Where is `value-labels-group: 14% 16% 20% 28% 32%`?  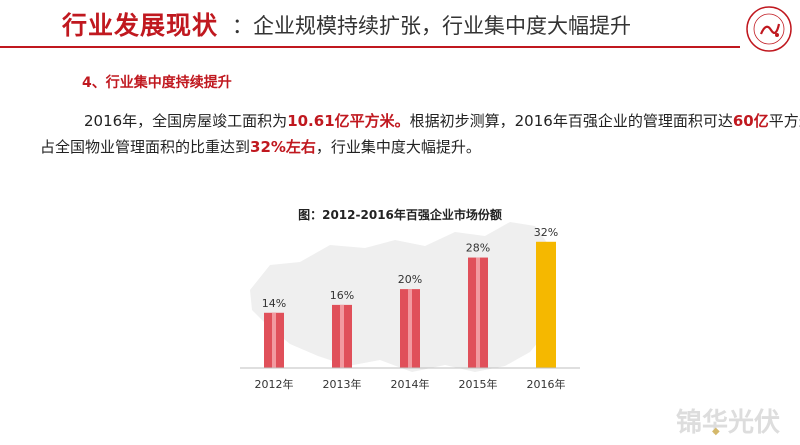 value-labels-group: 14% 16% 20% 28% 32% is located at coordinates (410, 268).